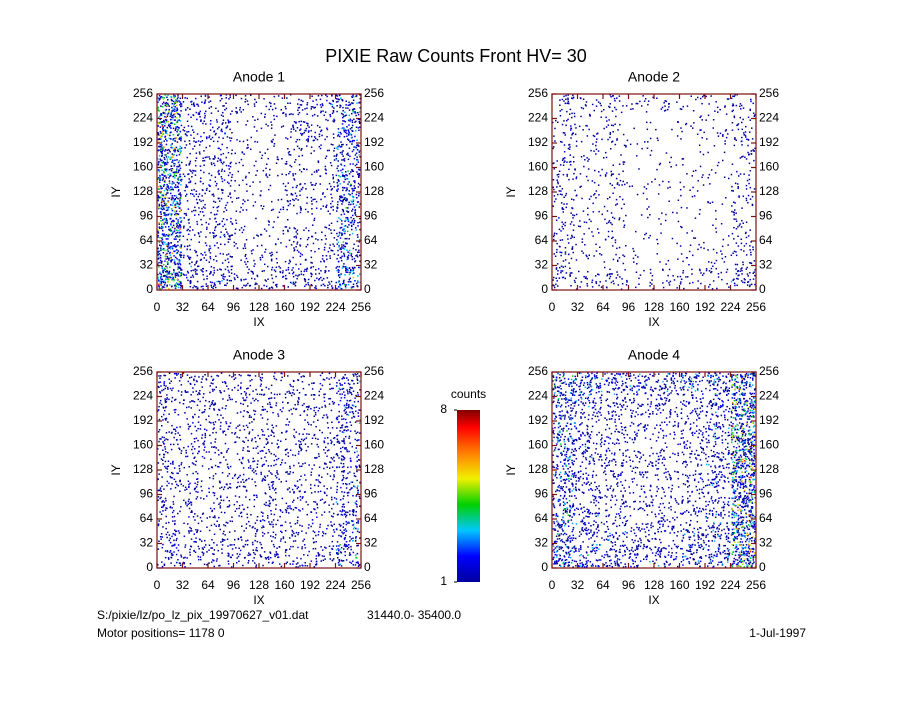 The height and width of the screenshot is (705, 913). Describe the element at coordinates (161, 633) in the screenshot. I see `footer-motor: Motor positions= 1178 0` at that location.